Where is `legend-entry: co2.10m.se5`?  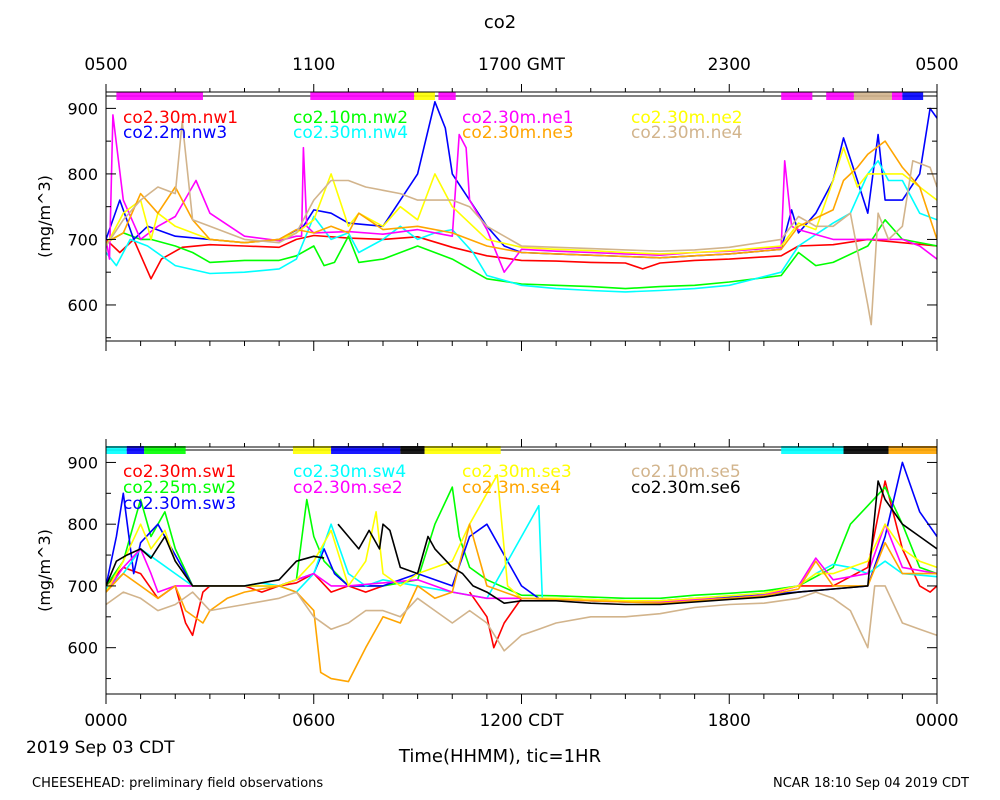 legend-entry: co2.10m.se5 is located at coordinates (686, 472).